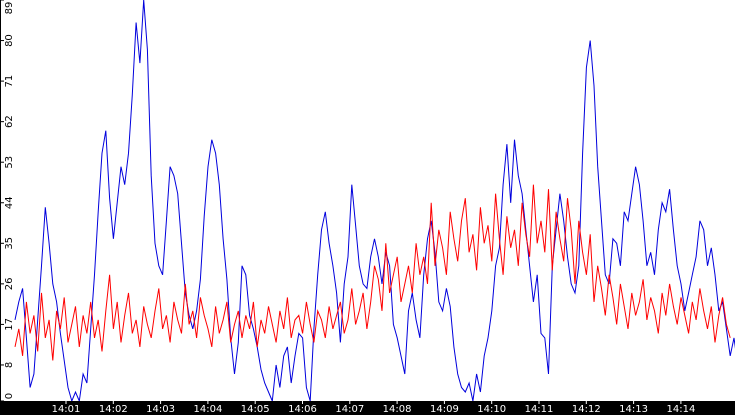  Describe the element at coordinates (9, 40) in the screenshot. I see `y-tick-label: 80` at that location.